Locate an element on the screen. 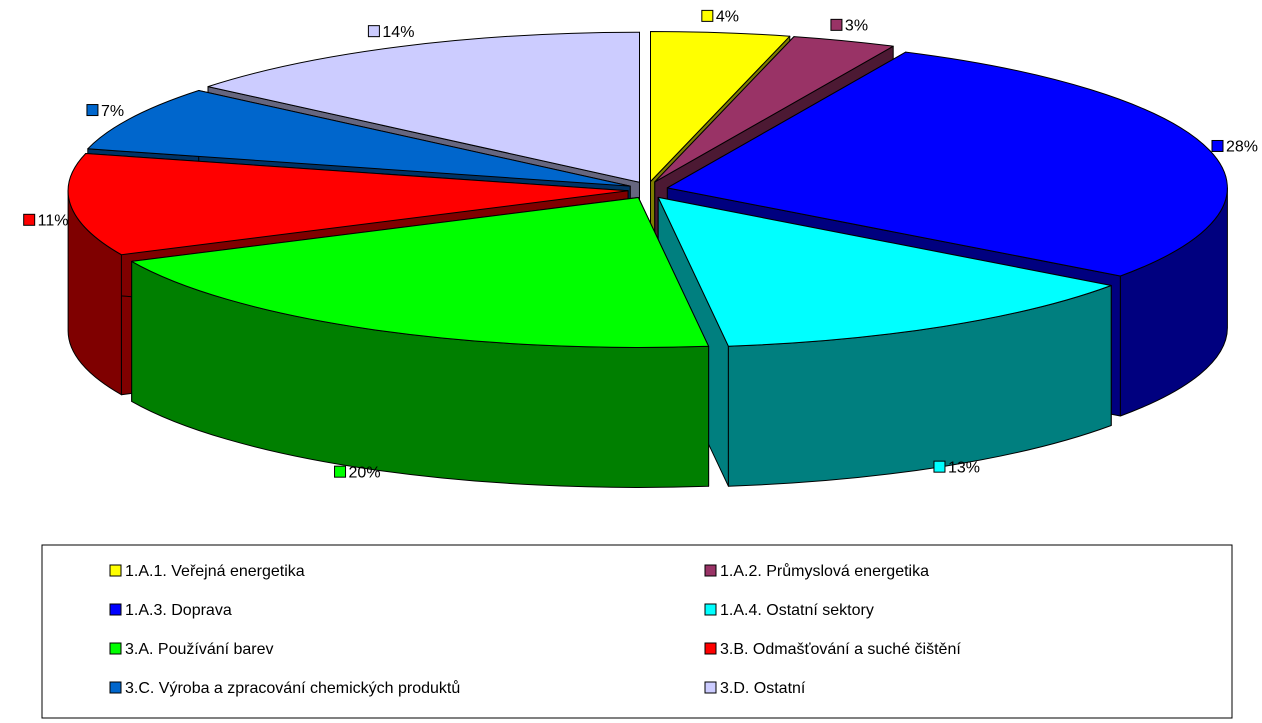  legend-label: 1.A.3. Doprava is located at coordinates (178, 610).